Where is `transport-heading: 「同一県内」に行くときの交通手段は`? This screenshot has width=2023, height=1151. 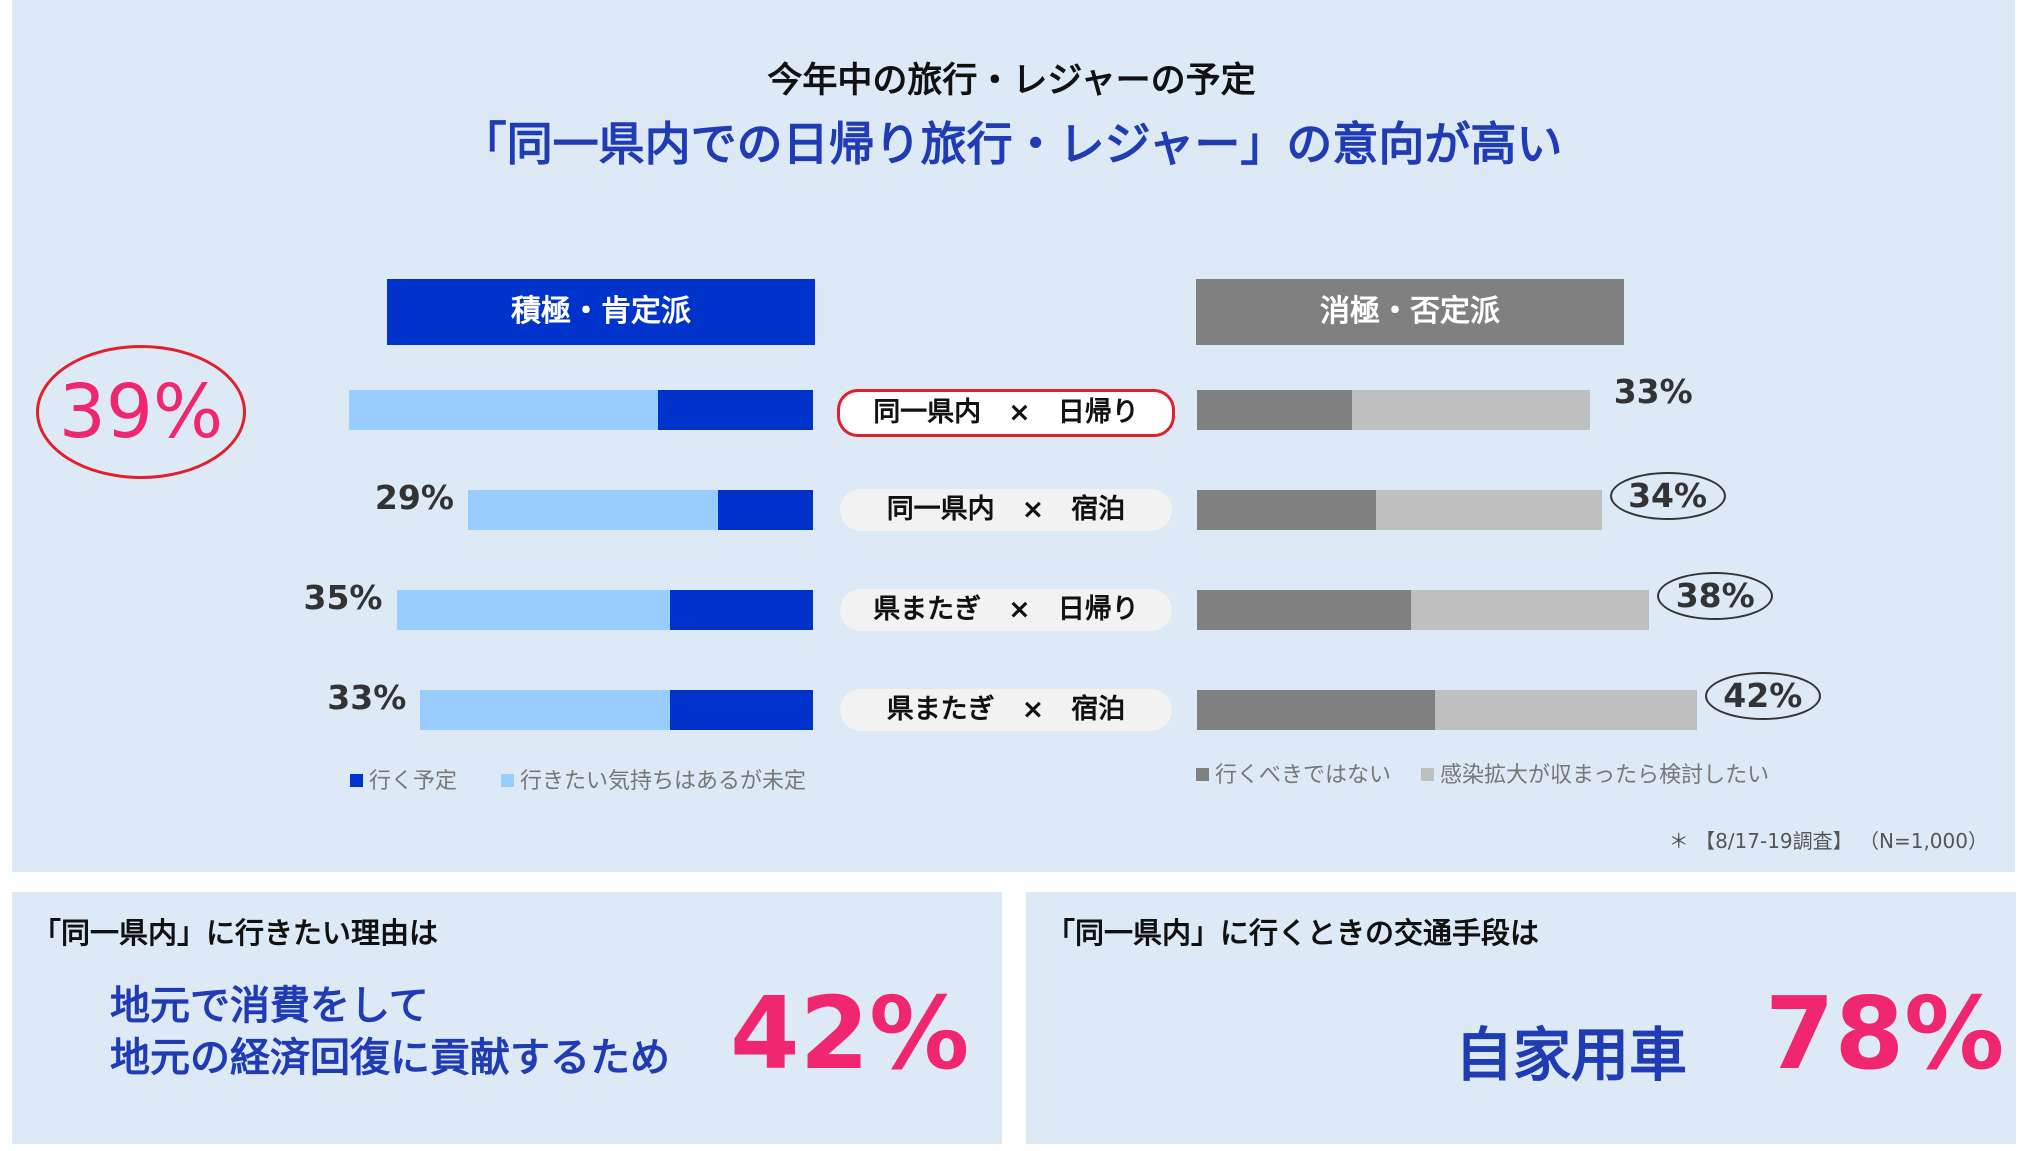
transport-heading: 「同一県内」に行くときの交通手段は is located at coordinates (1293, 933).